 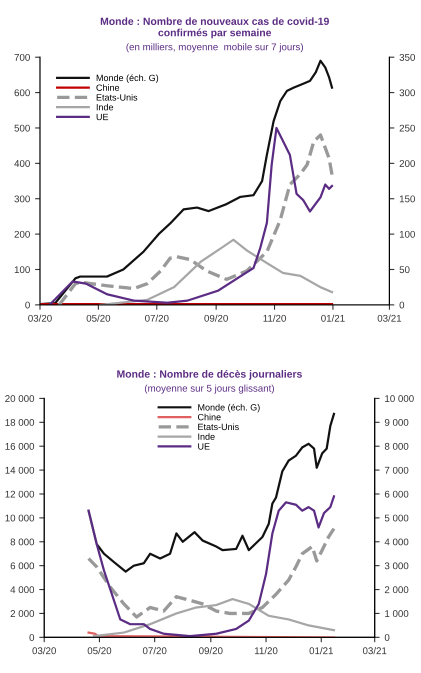 What do you see at coordinates (407, 163) in the screenshot?
I see `y2-tick-label: 200` at bounding box center [407, 163].